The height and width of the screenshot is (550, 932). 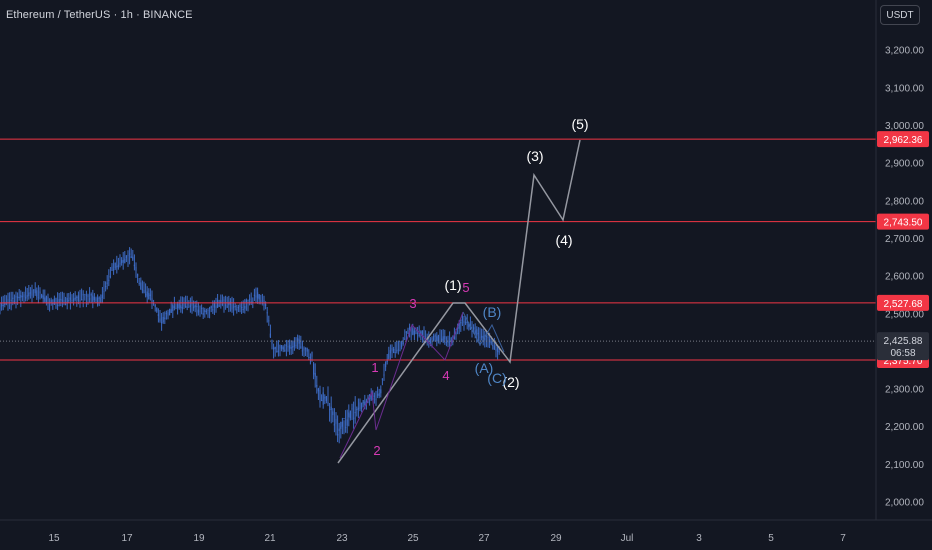 I want to click on time-tick-label: 7, so click(x=843, y=538).